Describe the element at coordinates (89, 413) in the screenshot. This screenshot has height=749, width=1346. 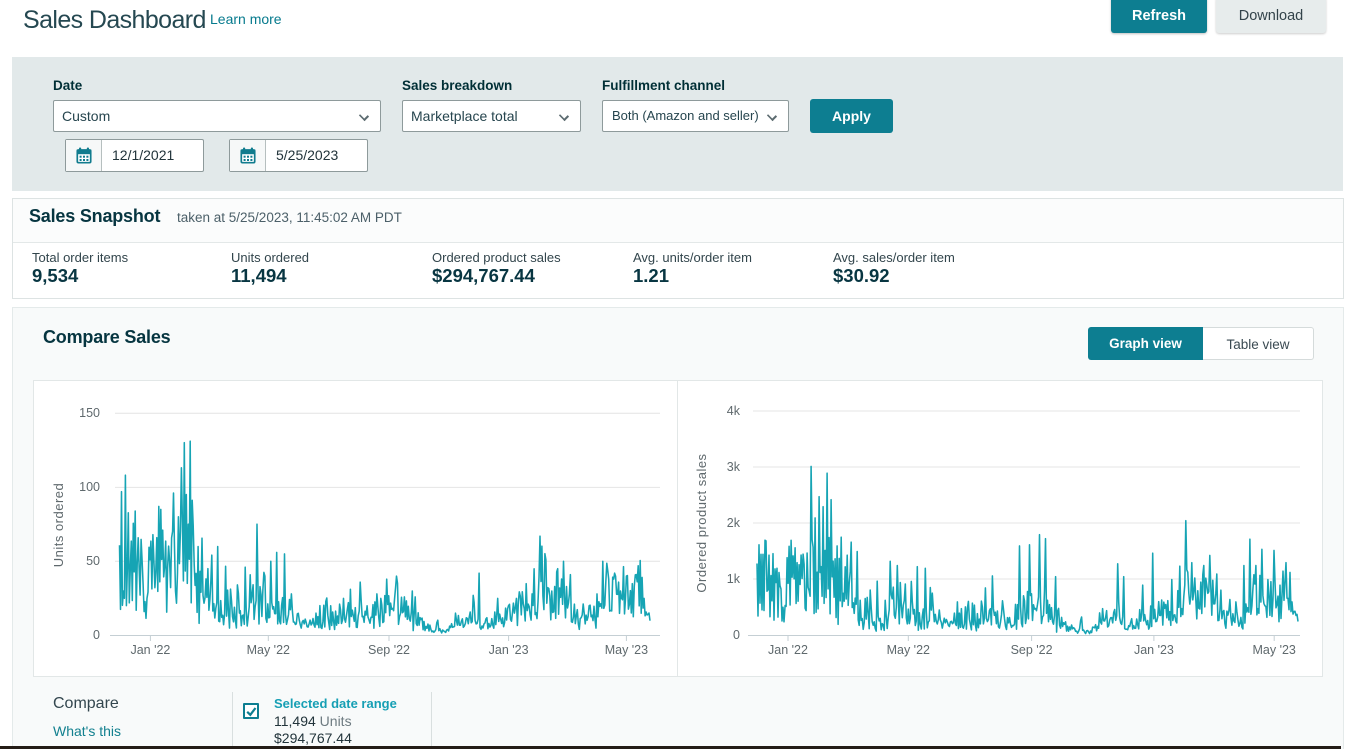
I see `svg-text: 150` at that location.